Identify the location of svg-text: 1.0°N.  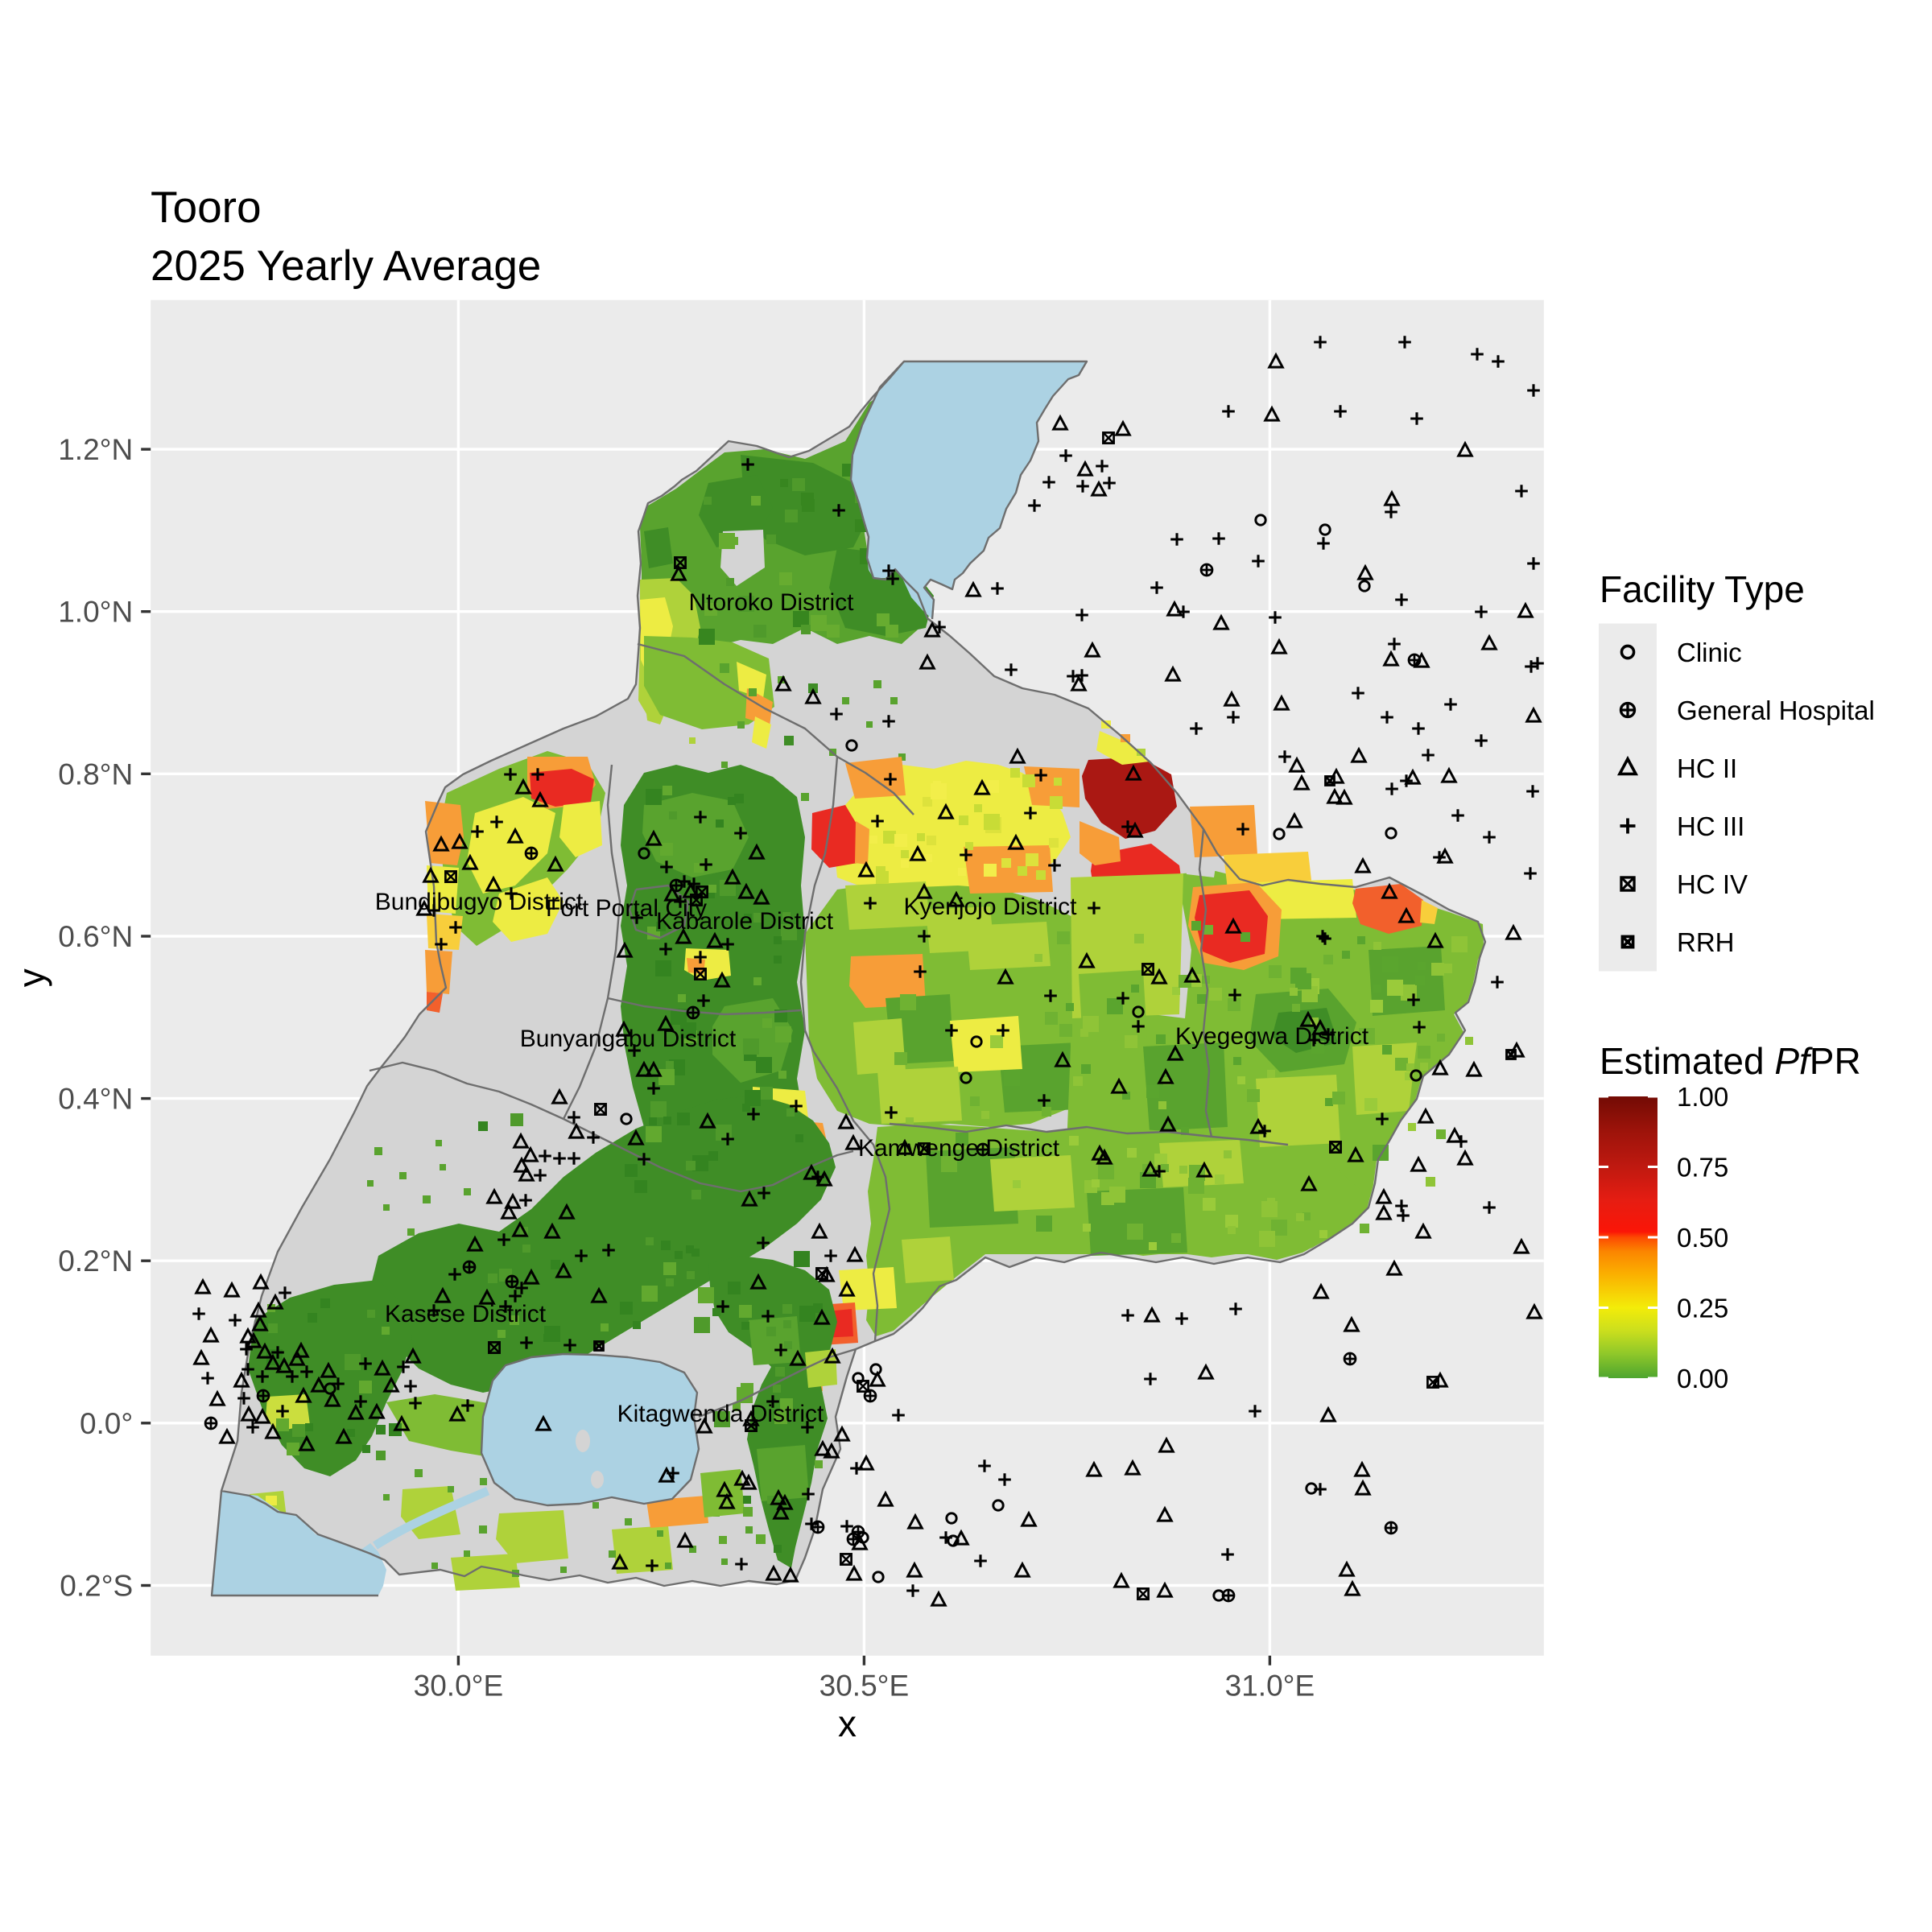
(95, 612).